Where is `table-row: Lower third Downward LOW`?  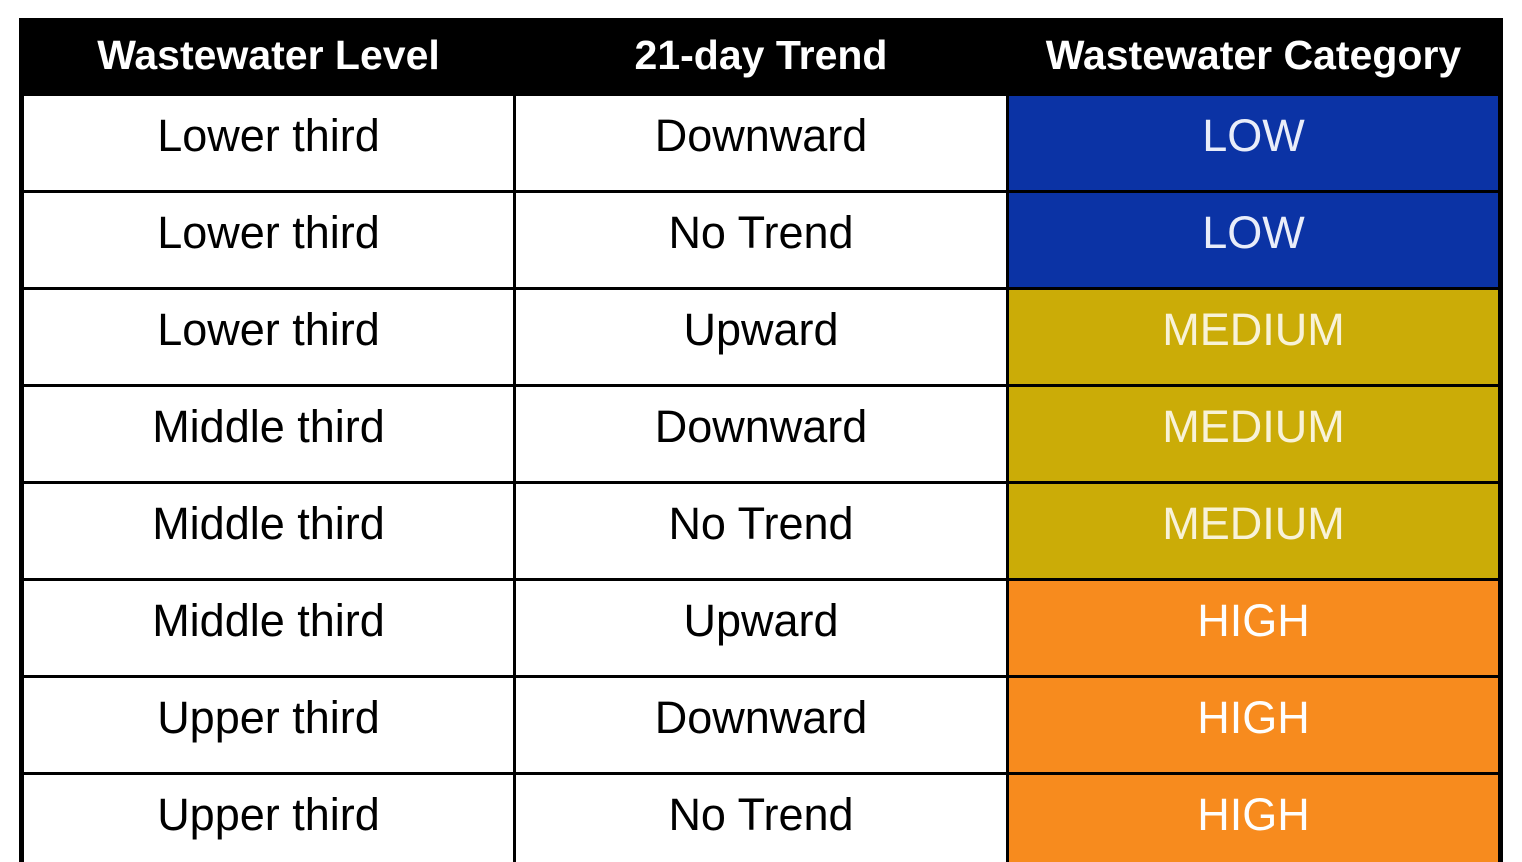
table-row: Lower third Downward LOW is located at coordinates (761, 143).